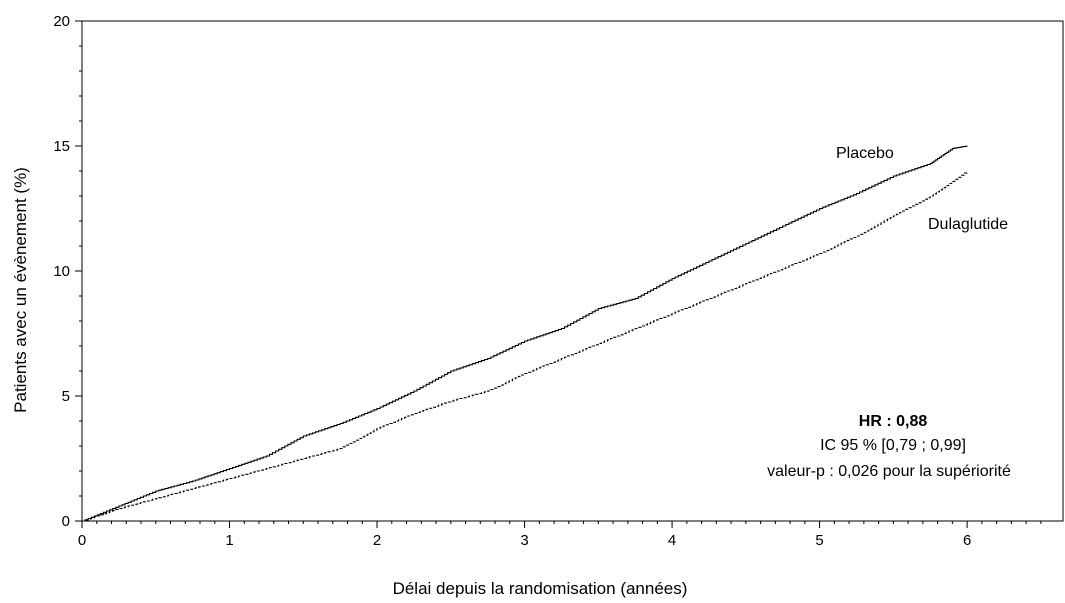 This screenshot has height=603, width=1065. What do you see at coordinates (968, 224) in the screenshot?
I see `series-label-dulaglutide: Dulaglutide` at bounding box center [968, 224].